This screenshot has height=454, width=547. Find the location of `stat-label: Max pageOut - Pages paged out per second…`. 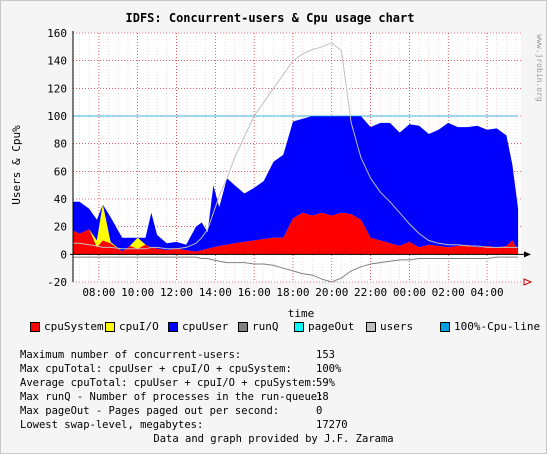

stat-label: Max pageOut - Pages paged out per second… is located at coordinates (150, 411).